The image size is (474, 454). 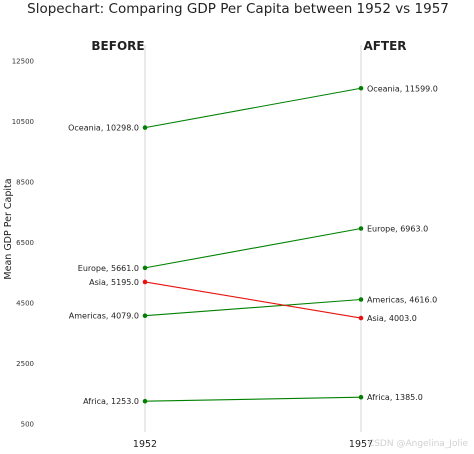 I want to click on point-1952-africa, so click(x=145, y=401).